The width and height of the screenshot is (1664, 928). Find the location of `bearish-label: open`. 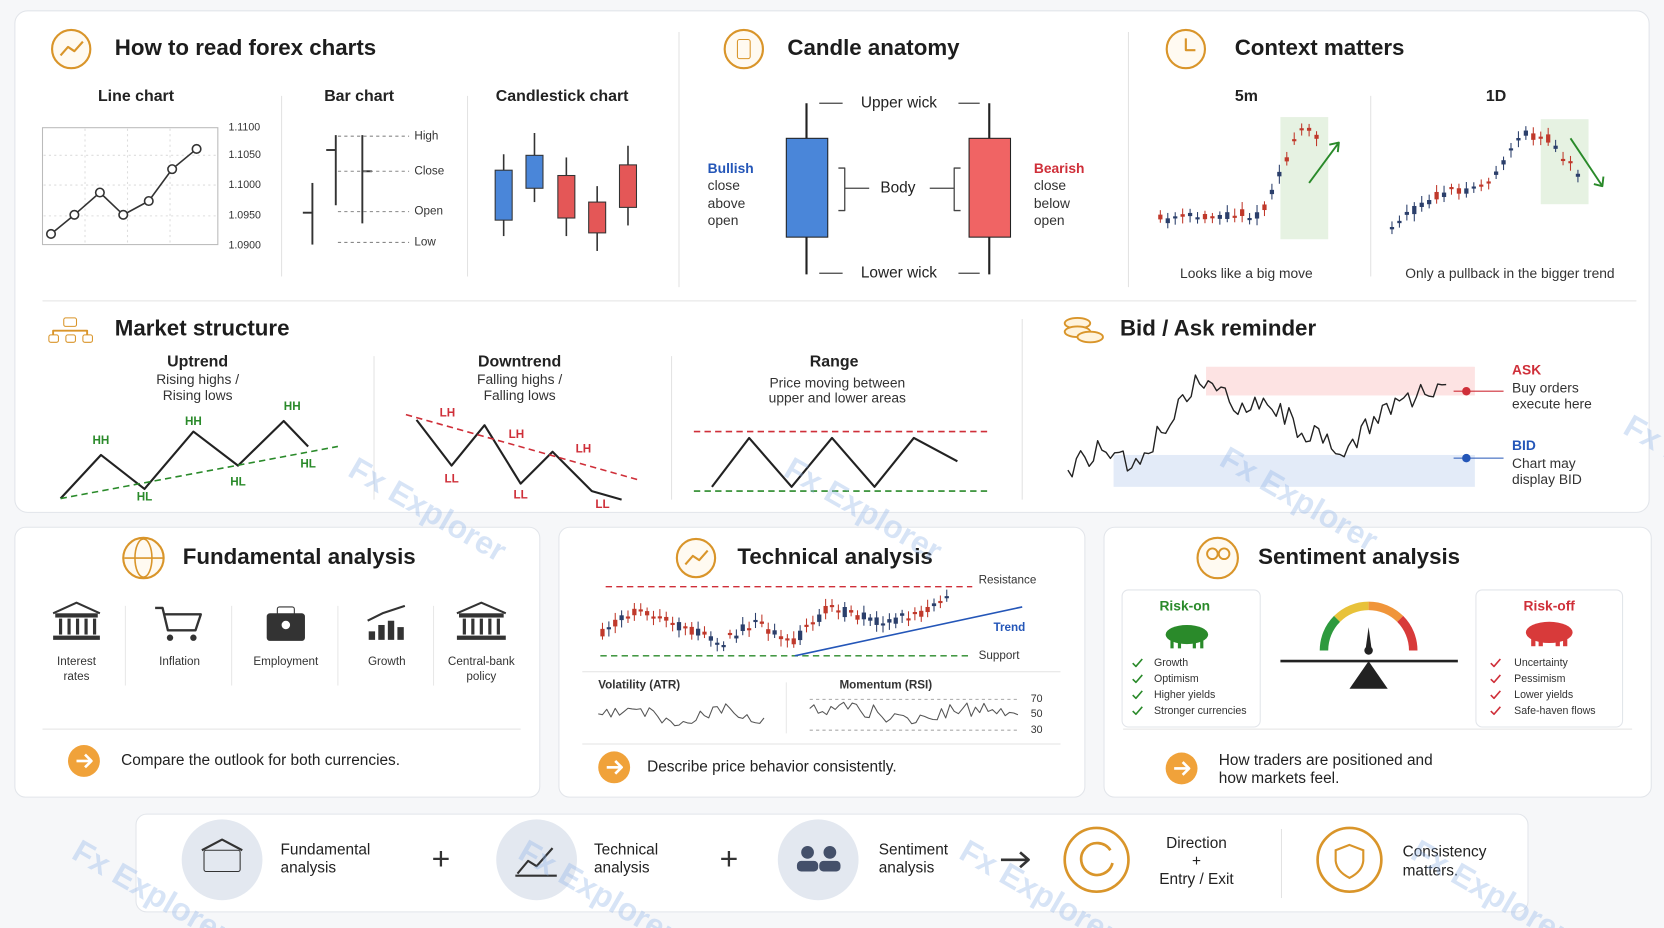

bearish-label: open is located at coordinates (1049, 220).